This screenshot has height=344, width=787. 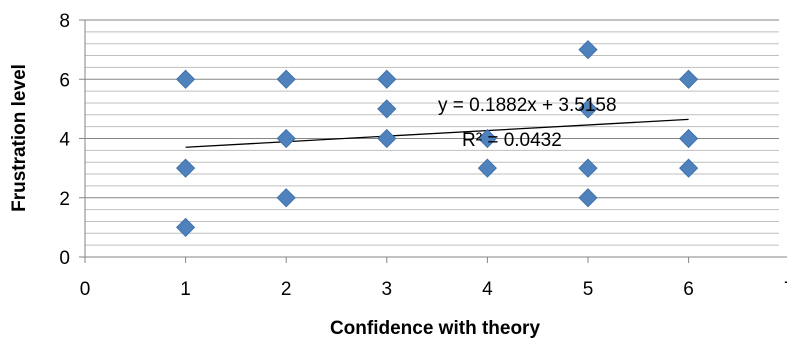 What do you see at coordinates (487, 289) in the screenshot?
I see `x-tick-label: 4` at bounding box center [487, 289].